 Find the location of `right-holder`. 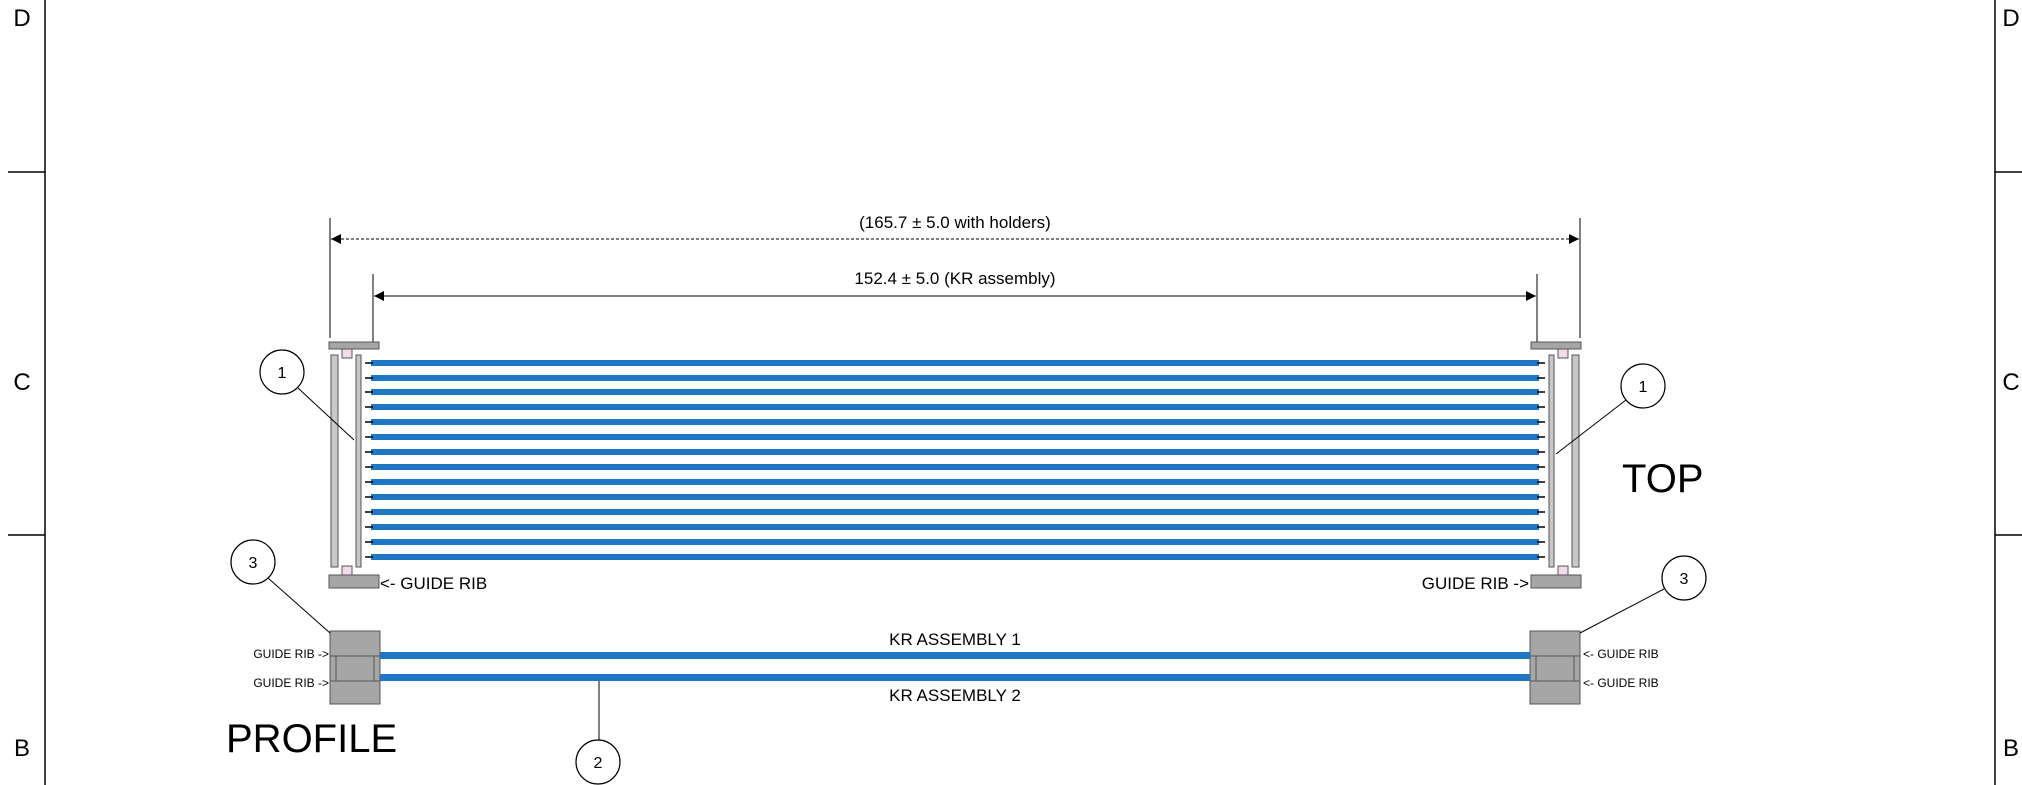

right-holder is located at coordinates (1556, 465).